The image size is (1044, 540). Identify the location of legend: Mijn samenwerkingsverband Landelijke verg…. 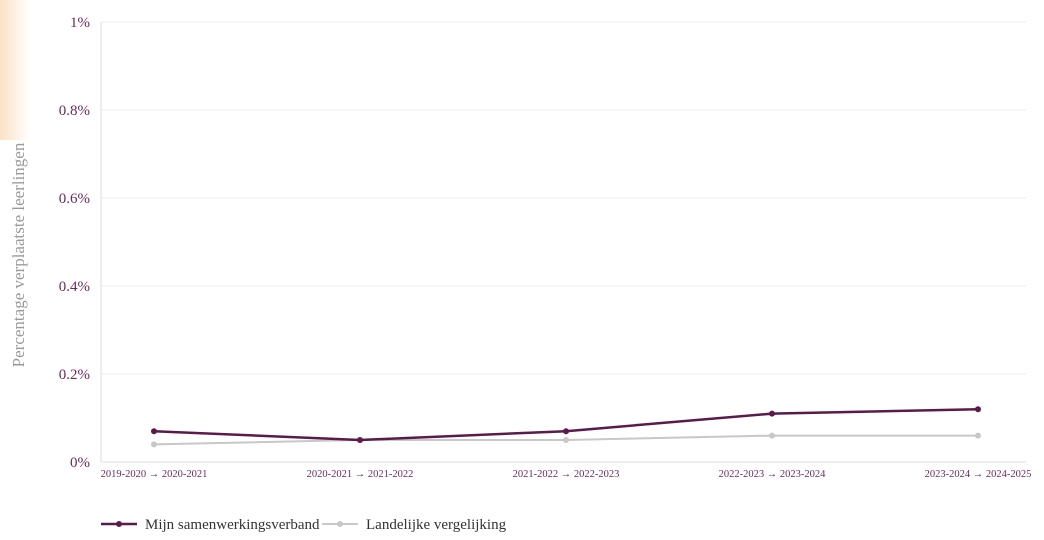
(304, 525).